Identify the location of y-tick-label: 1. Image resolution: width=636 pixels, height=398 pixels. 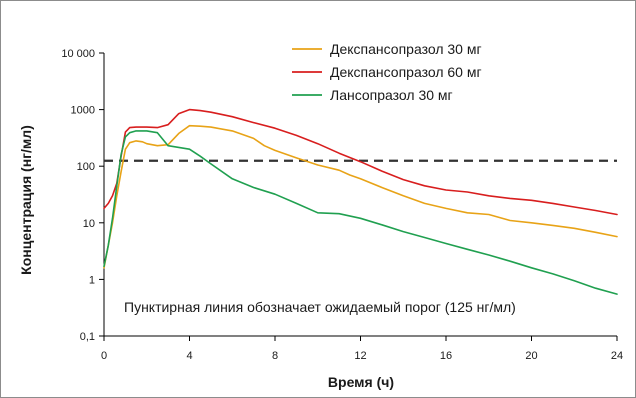
(92, 280).